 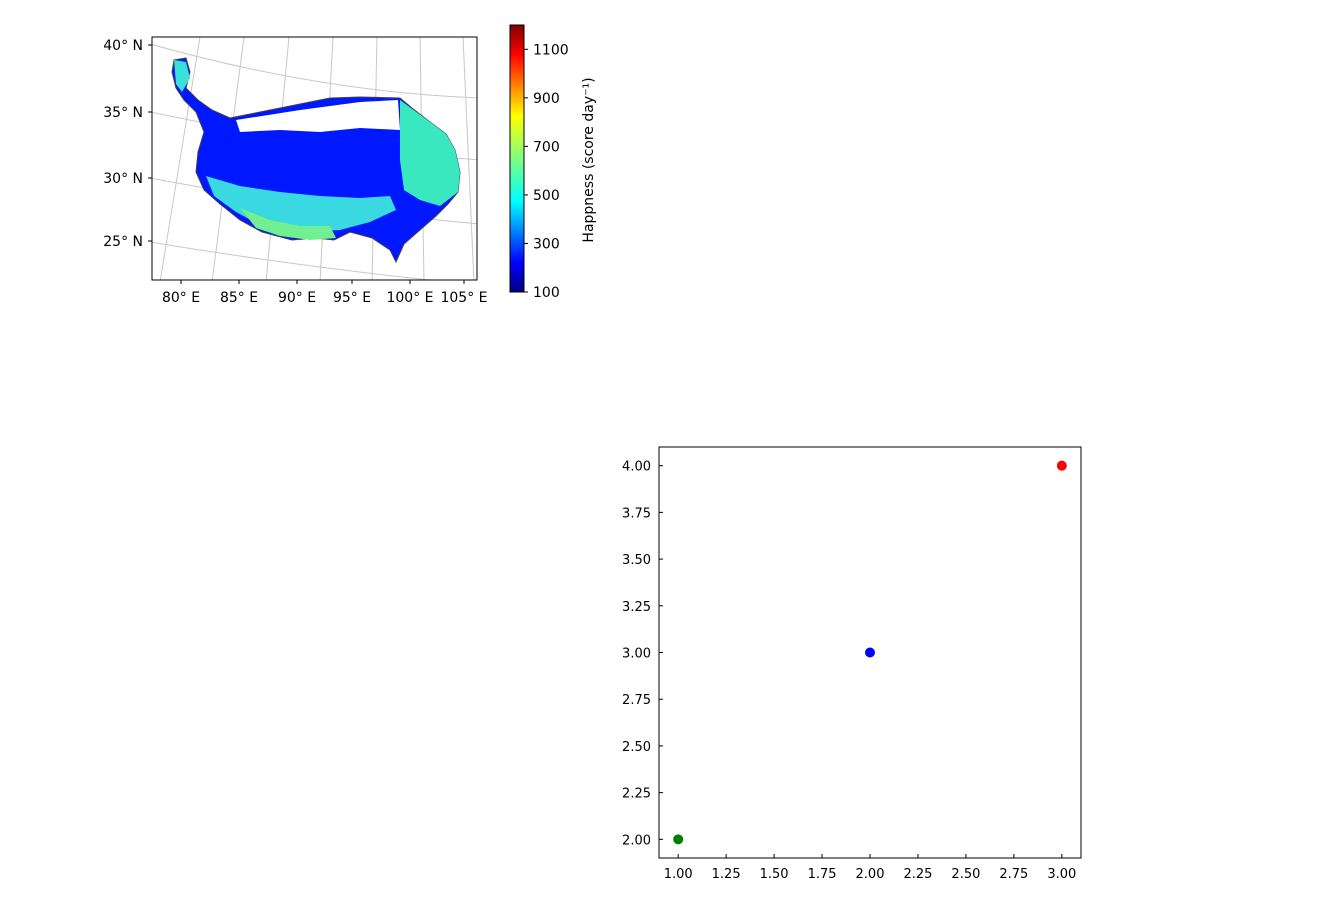 I want to click on map-x-tick-label: 100° E, so click(x=409, y=298).